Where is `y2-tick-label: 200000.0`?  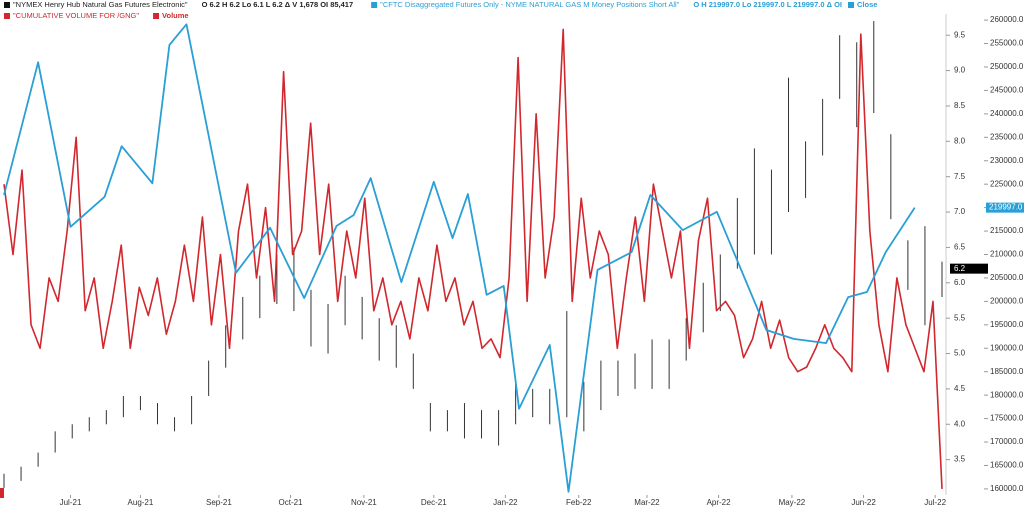 y2-tick-label: 200000.0 is located at coordinates (1007, 300).